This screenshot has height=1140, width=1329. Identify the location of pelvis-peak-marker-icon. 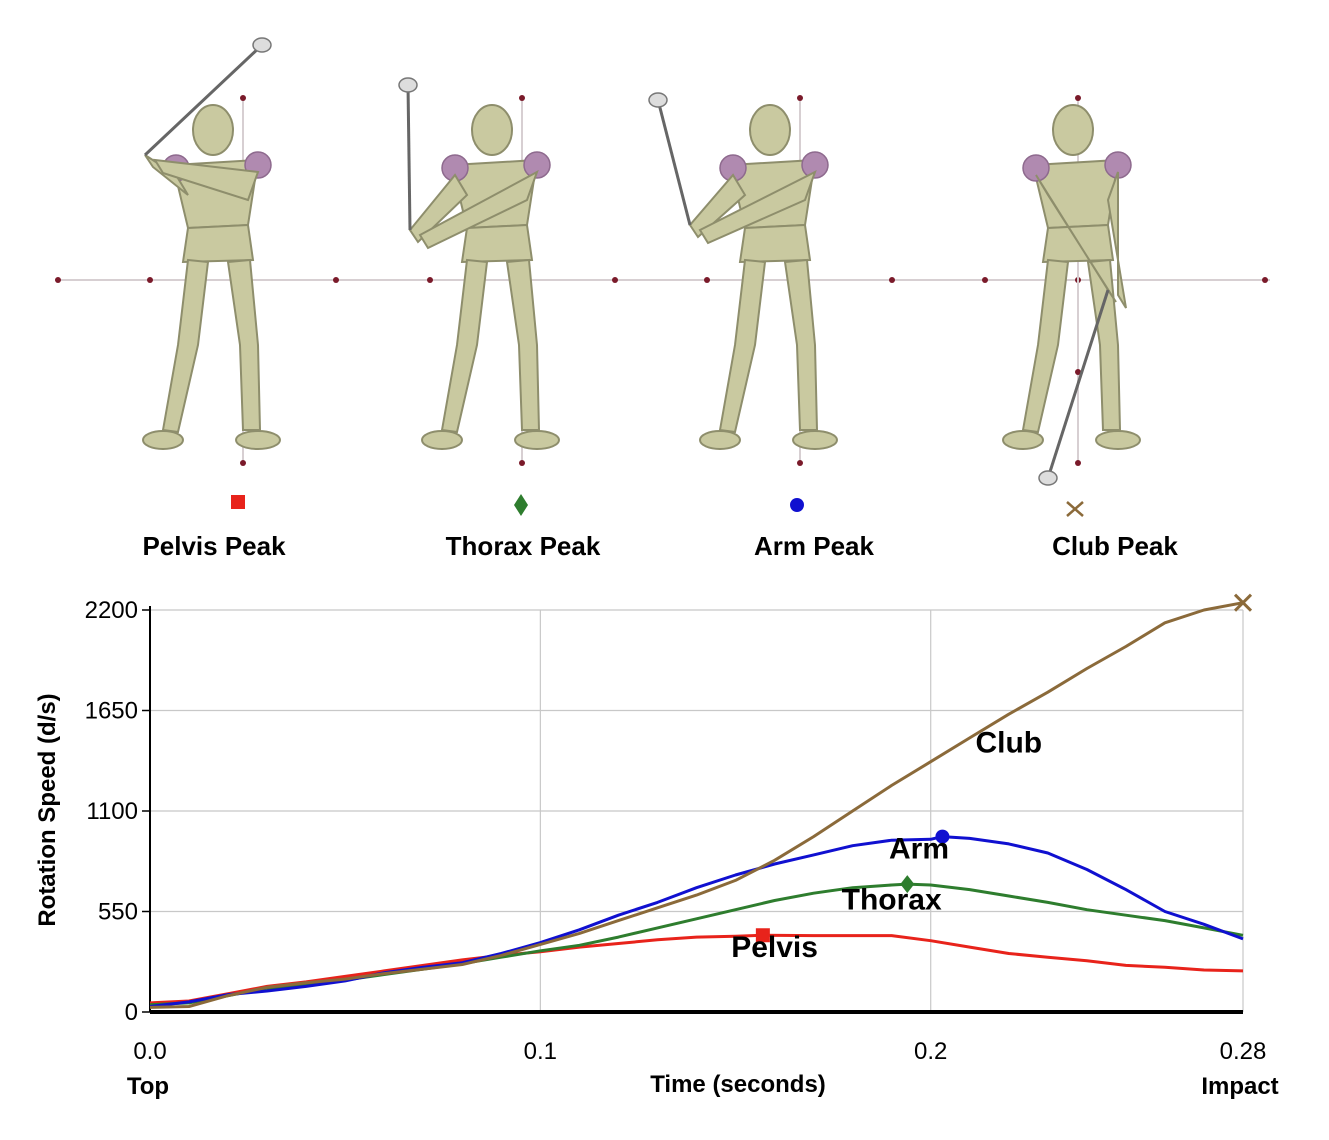
(238, 502).